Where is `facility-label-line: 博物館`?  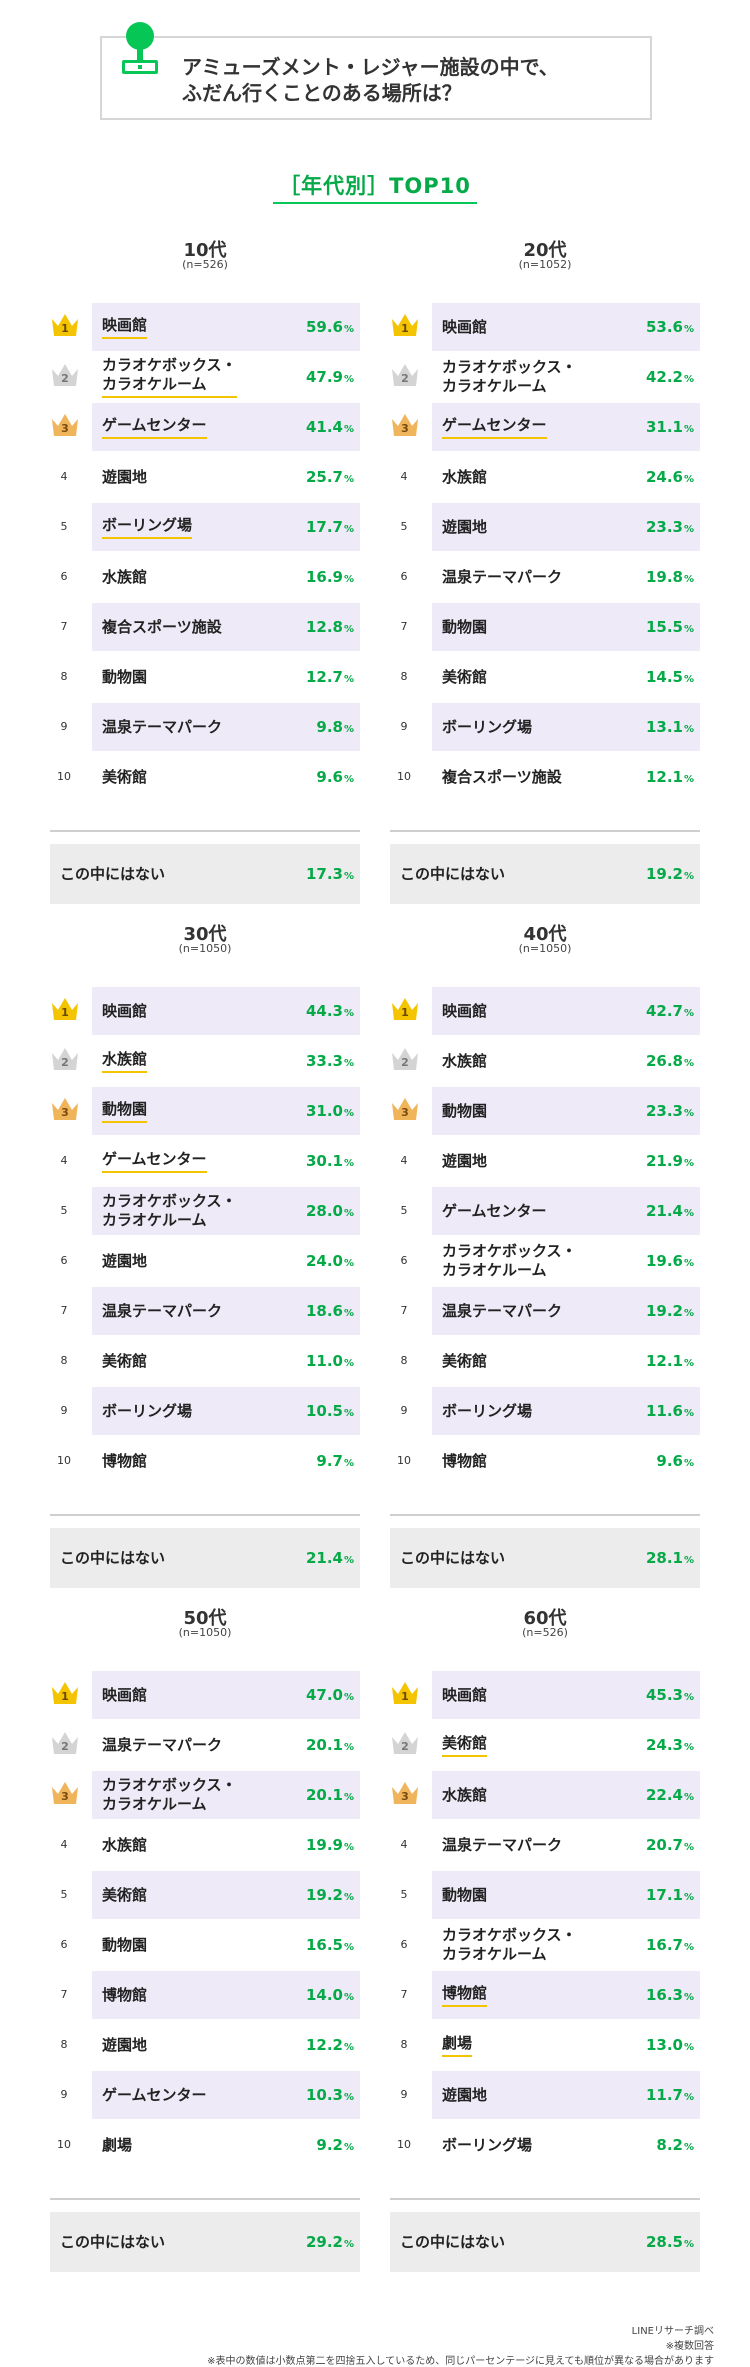 facility-label-line: 博物館 is located at coordinates (465, 1995).